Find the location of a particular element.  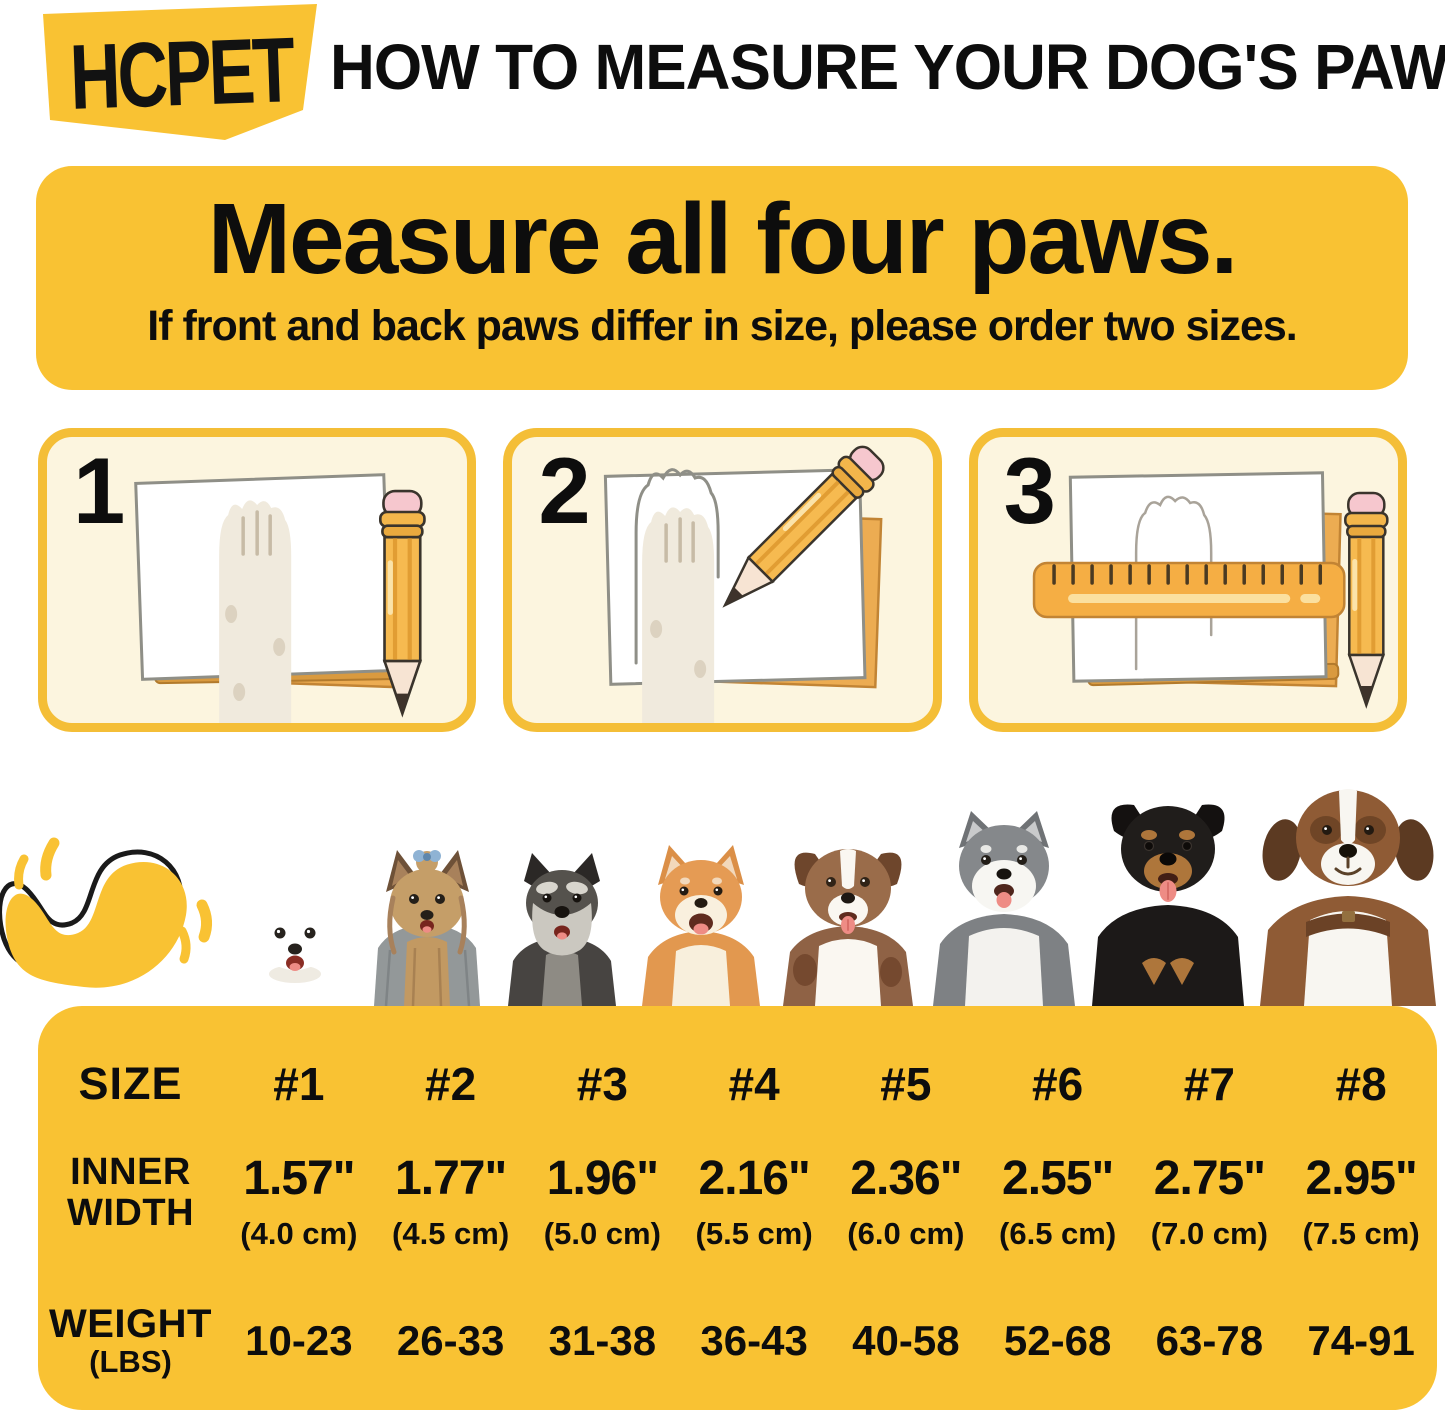

weight-value: 26-33 is located at coordinates (450, 1340).